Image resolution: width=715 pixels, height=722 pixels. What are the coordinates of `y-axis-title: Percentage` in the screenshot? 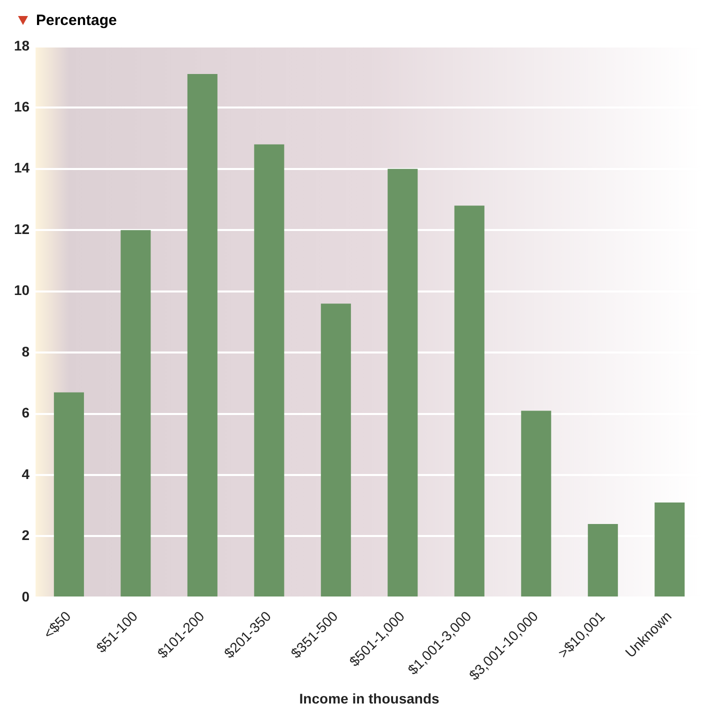 It's located at (76, 20).